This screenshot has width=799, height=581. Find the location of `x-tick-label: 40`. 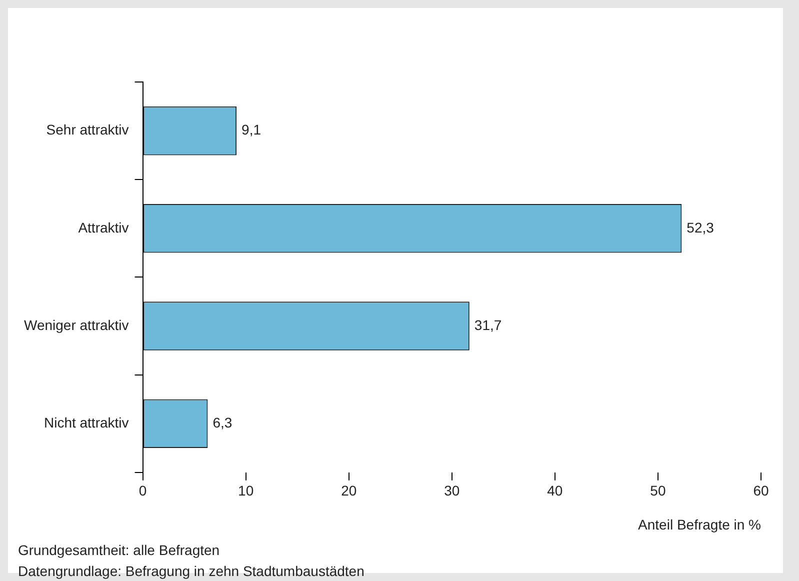

x-tick-label: 40 is located at coordinates (555, 490).